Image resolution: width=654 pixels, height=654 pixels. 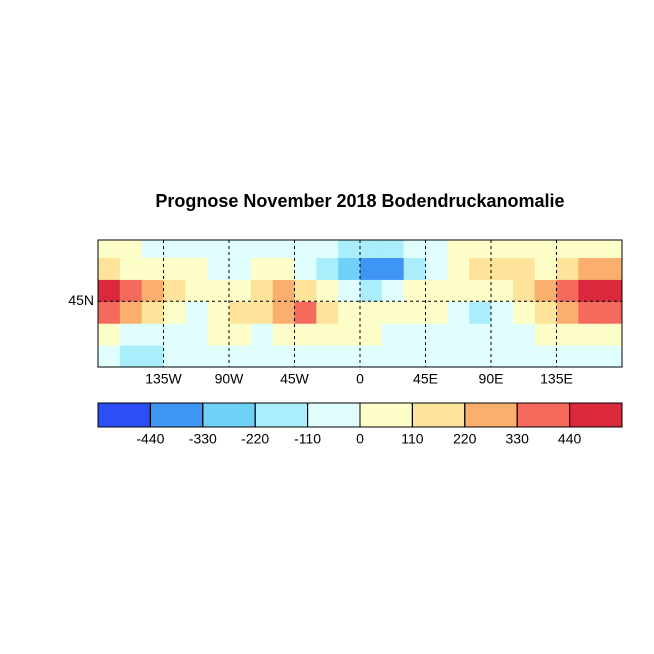 I want to click on colorbar-label: 0, so click(x=360, y=439).